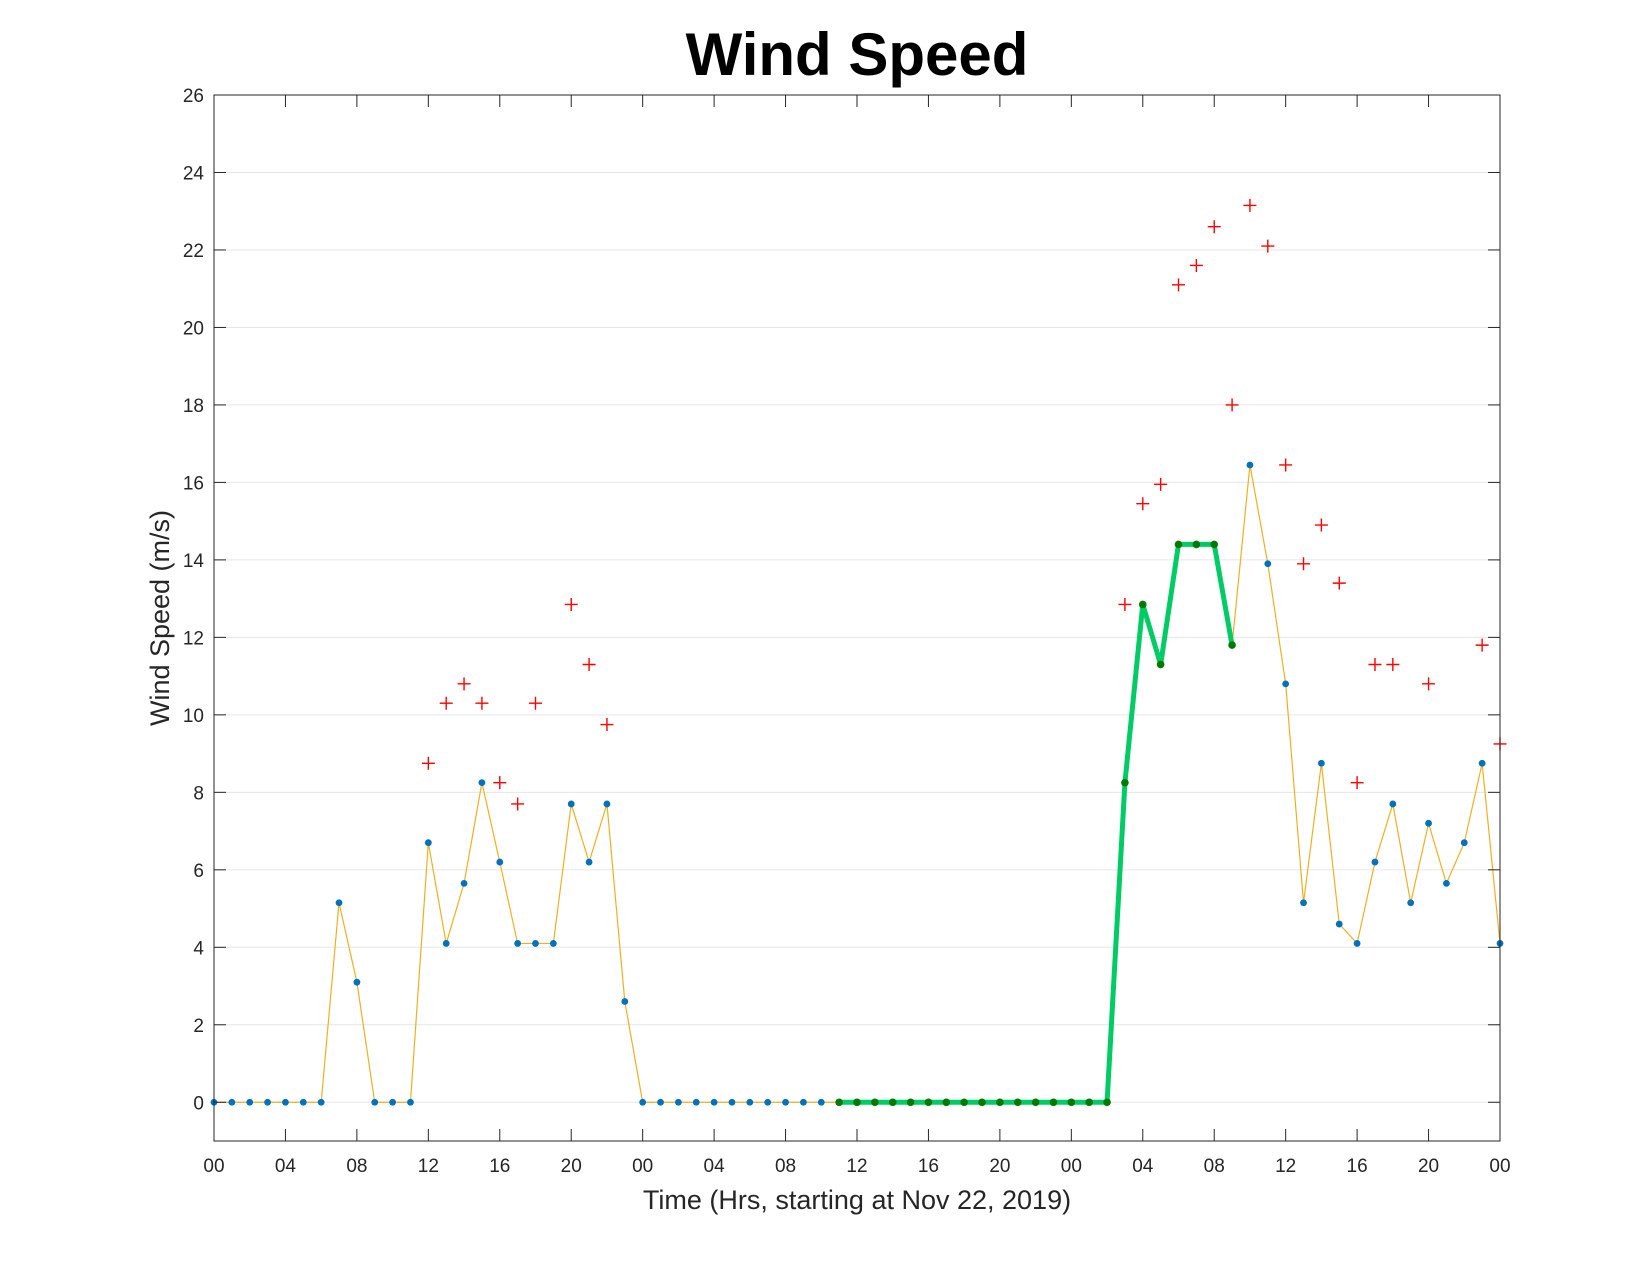 This screenshot has width=1650, height=1275. What do you see at coordinates (198, 1103) in the screenshot?
I see `y-tick-label: 0` at bounding box center [198, 1103].